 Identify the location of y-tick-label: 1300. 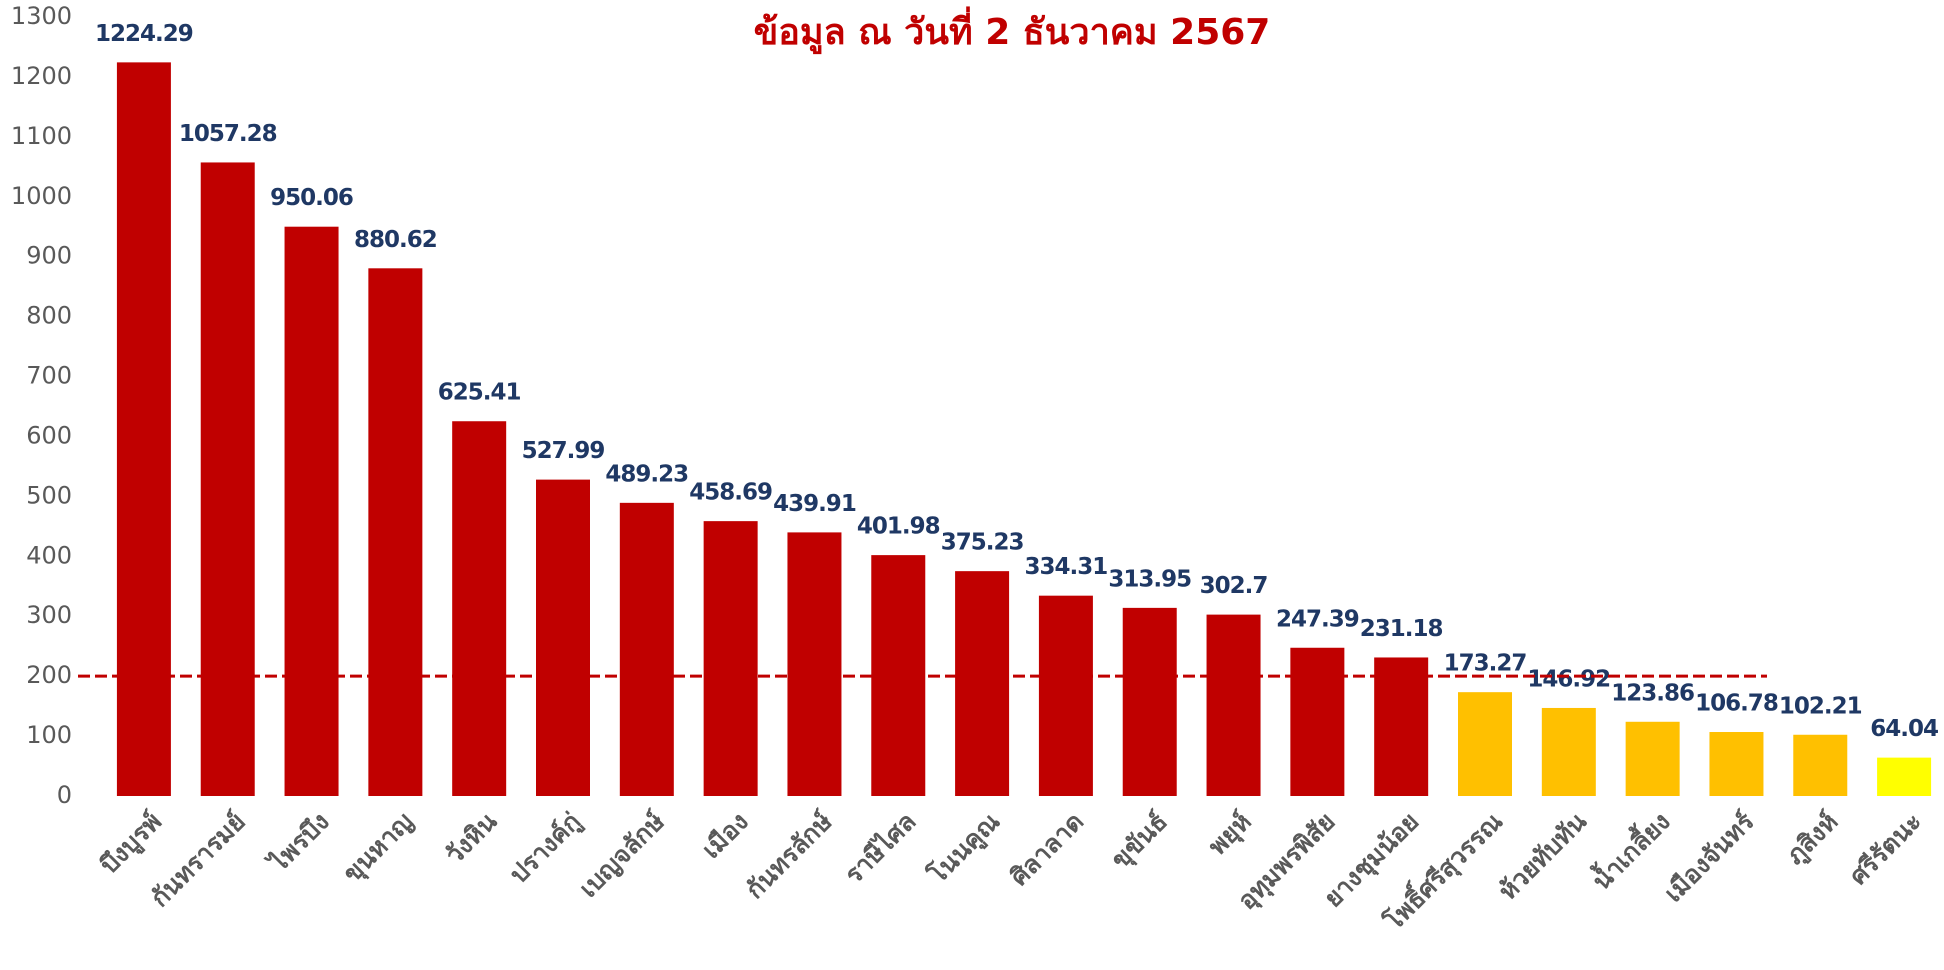
(41, 16).